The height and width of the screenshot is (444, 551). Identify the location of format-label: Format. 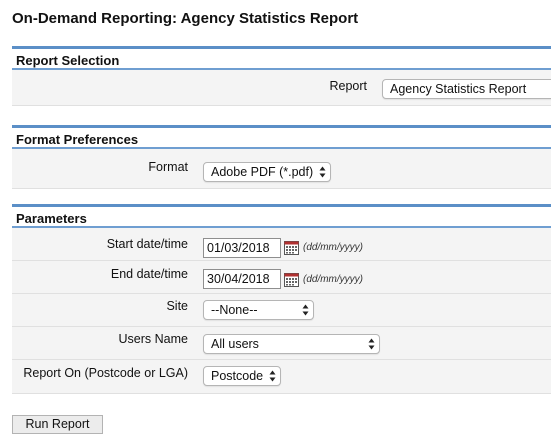
(168, 167).